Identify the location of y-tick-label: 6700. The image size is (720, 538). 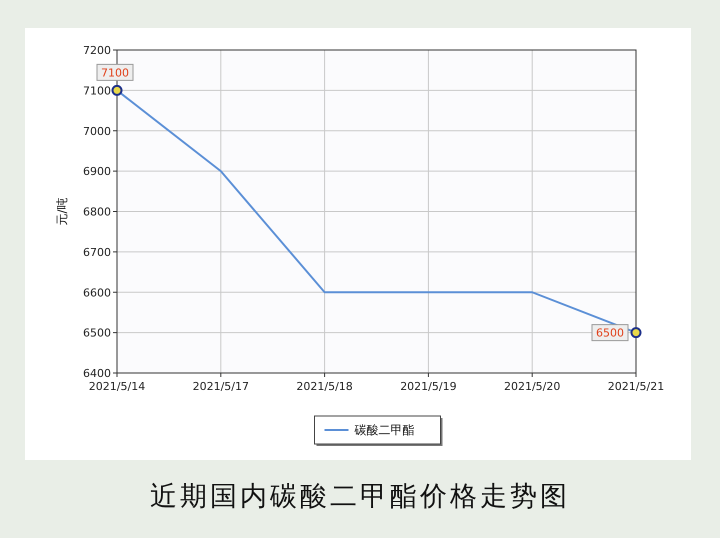
(97, 252).